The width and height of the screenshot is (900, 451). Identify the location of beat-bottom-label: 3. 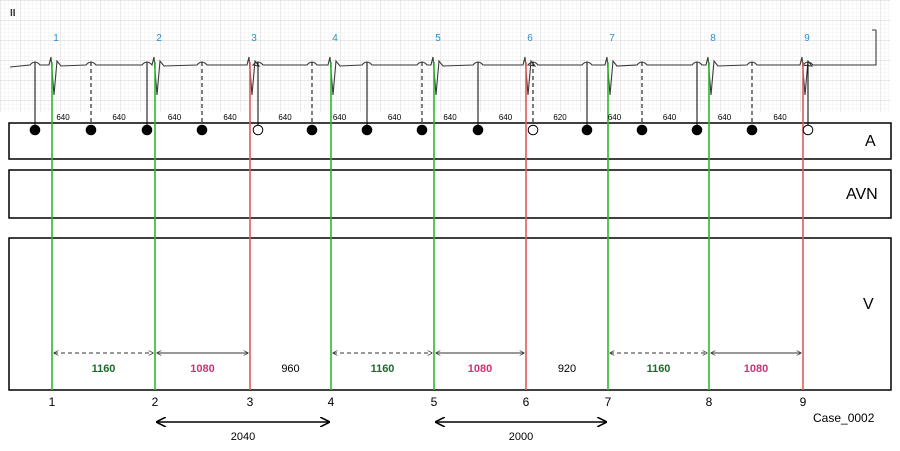
(250, 402).